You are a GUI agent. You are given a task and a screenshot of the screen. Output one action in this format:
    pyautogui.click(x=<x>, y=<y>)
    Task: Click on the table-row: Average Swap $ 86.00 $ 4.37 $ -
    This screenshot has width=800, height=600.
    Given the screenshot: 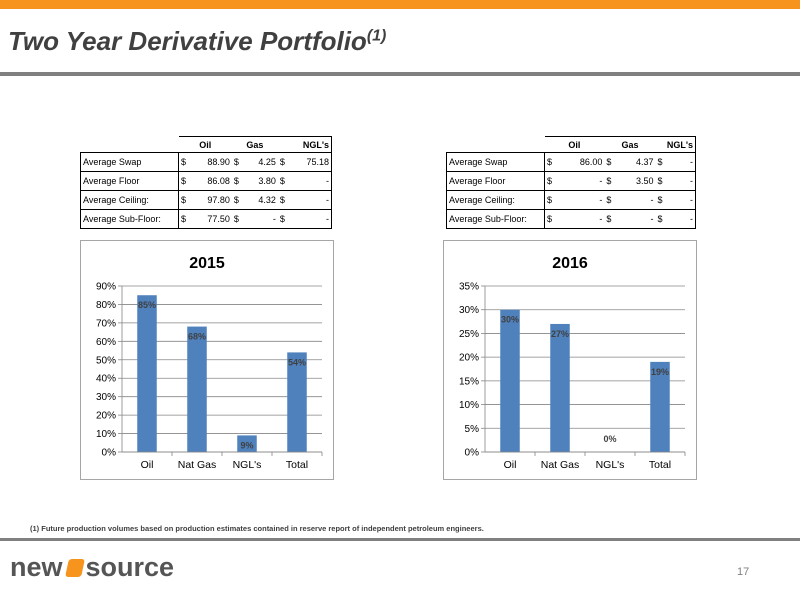 What is the action you would take?
    pyautogui.click(x=571, y=162)
    